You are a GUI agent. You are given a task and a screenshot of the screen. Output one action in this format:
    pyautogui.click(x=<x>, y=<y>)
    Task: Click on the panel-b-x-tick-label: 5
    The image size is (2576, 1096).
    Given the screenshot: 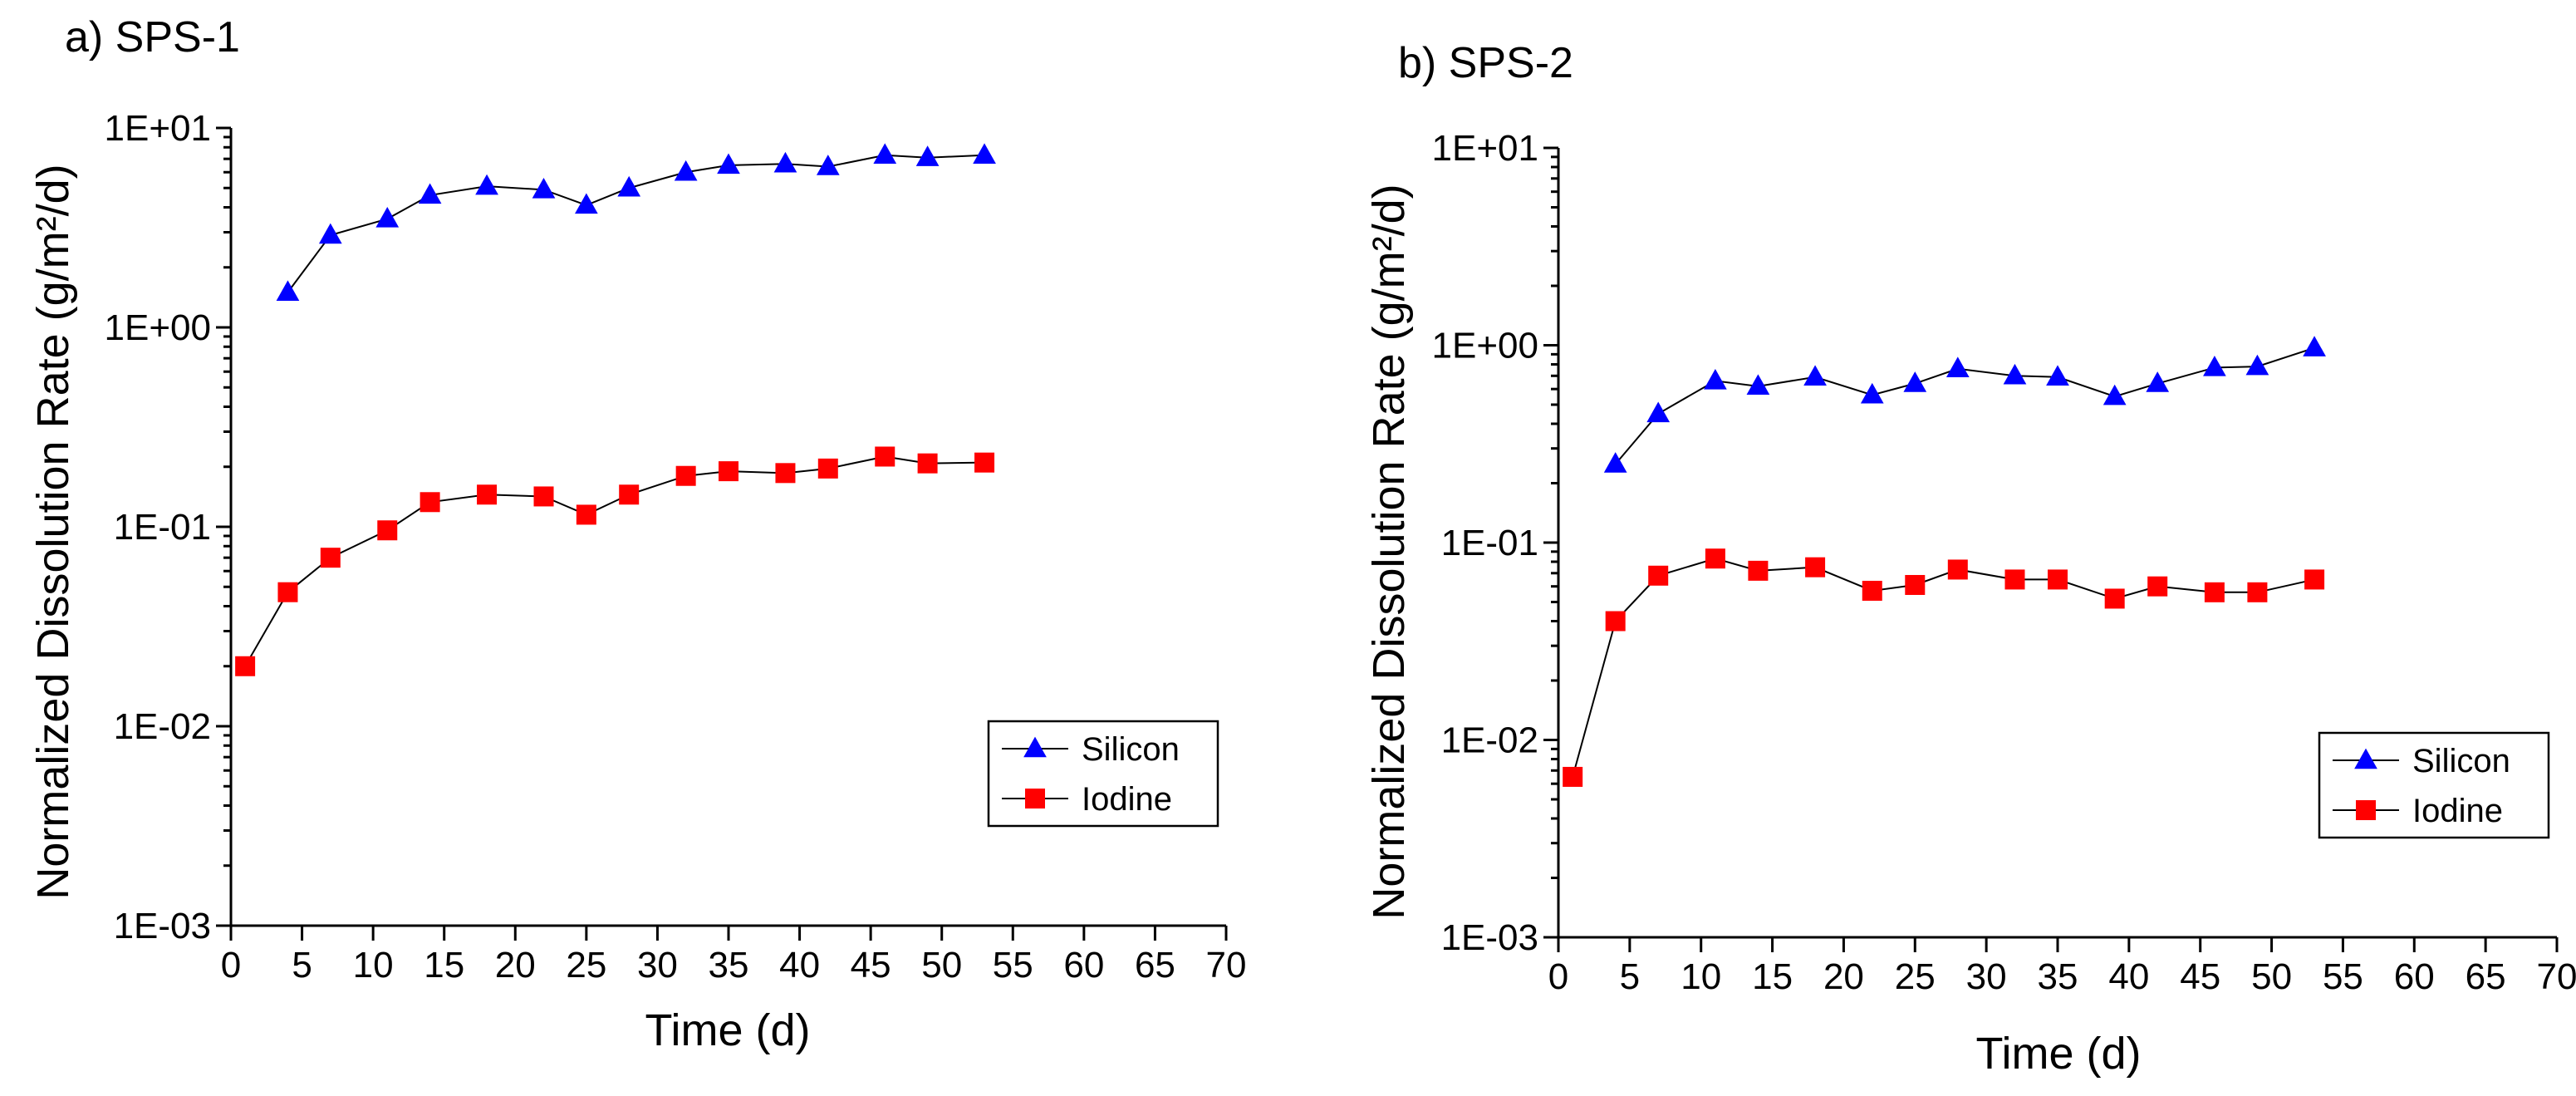 What is the action you would take?
    pyautogui.click(x=1630, y=976)
    